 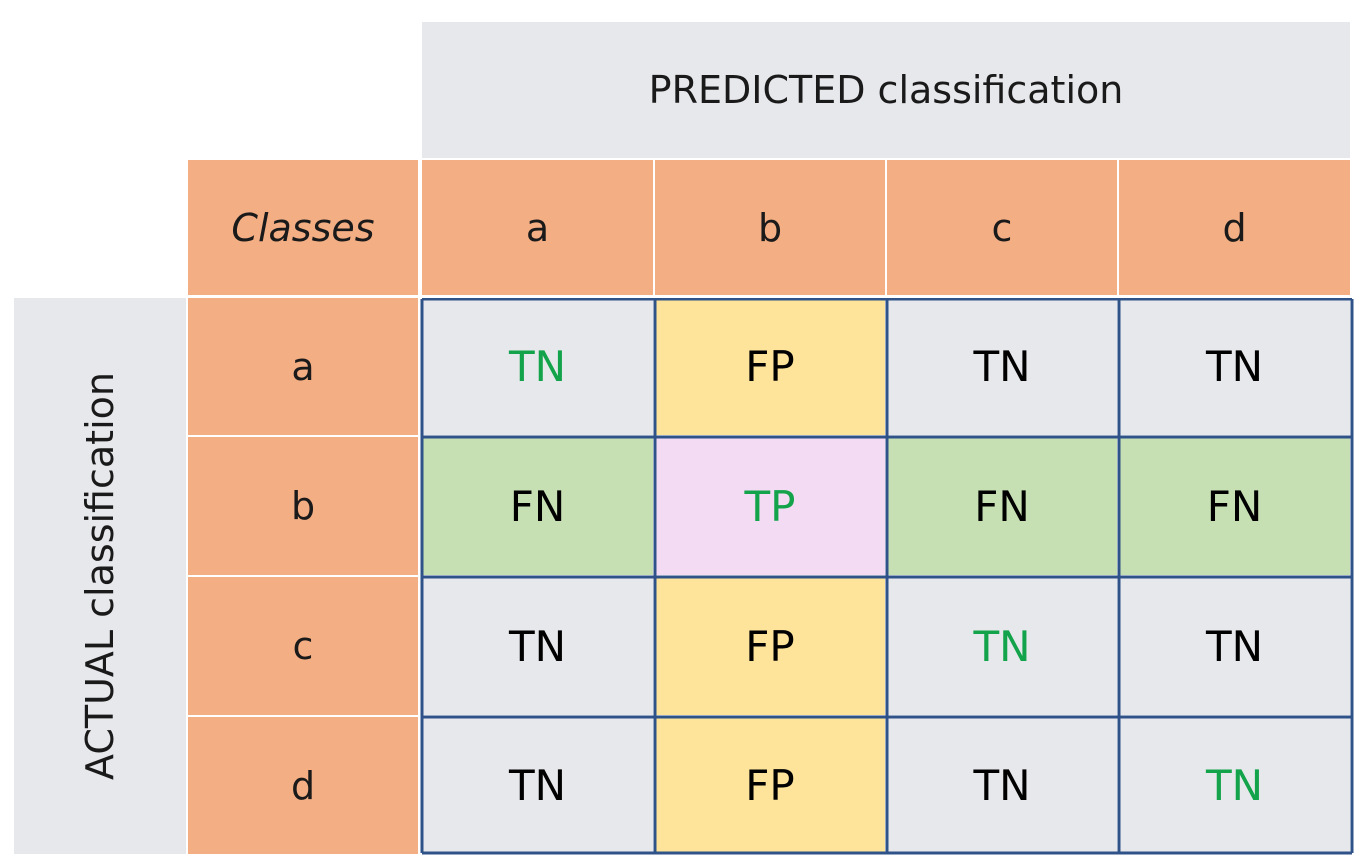 I want to click on matrix-cell-a-b-text: FP, so click(x=770, y=366).